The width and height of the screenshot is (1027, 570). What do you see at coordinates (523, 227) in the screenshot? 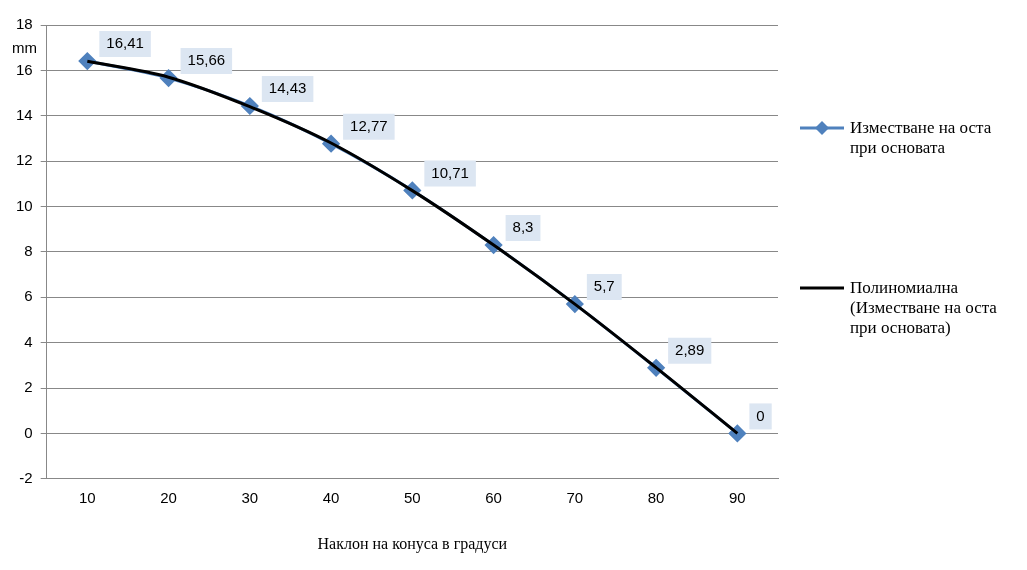
I see `data-label: 8,3` at bounding box center [523, 227].